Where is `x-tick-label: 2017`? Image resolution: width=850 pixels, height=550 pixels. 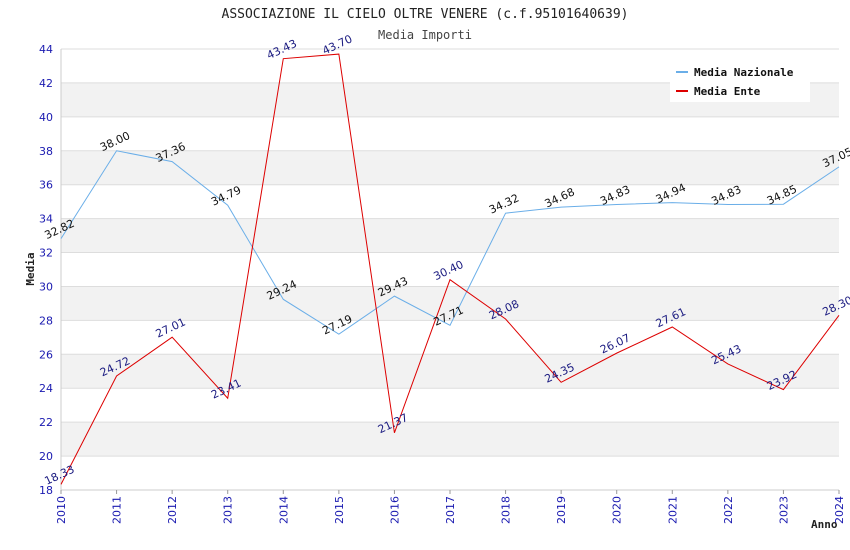
x-tick-label: 2017 is located at coordinates (450, 510).